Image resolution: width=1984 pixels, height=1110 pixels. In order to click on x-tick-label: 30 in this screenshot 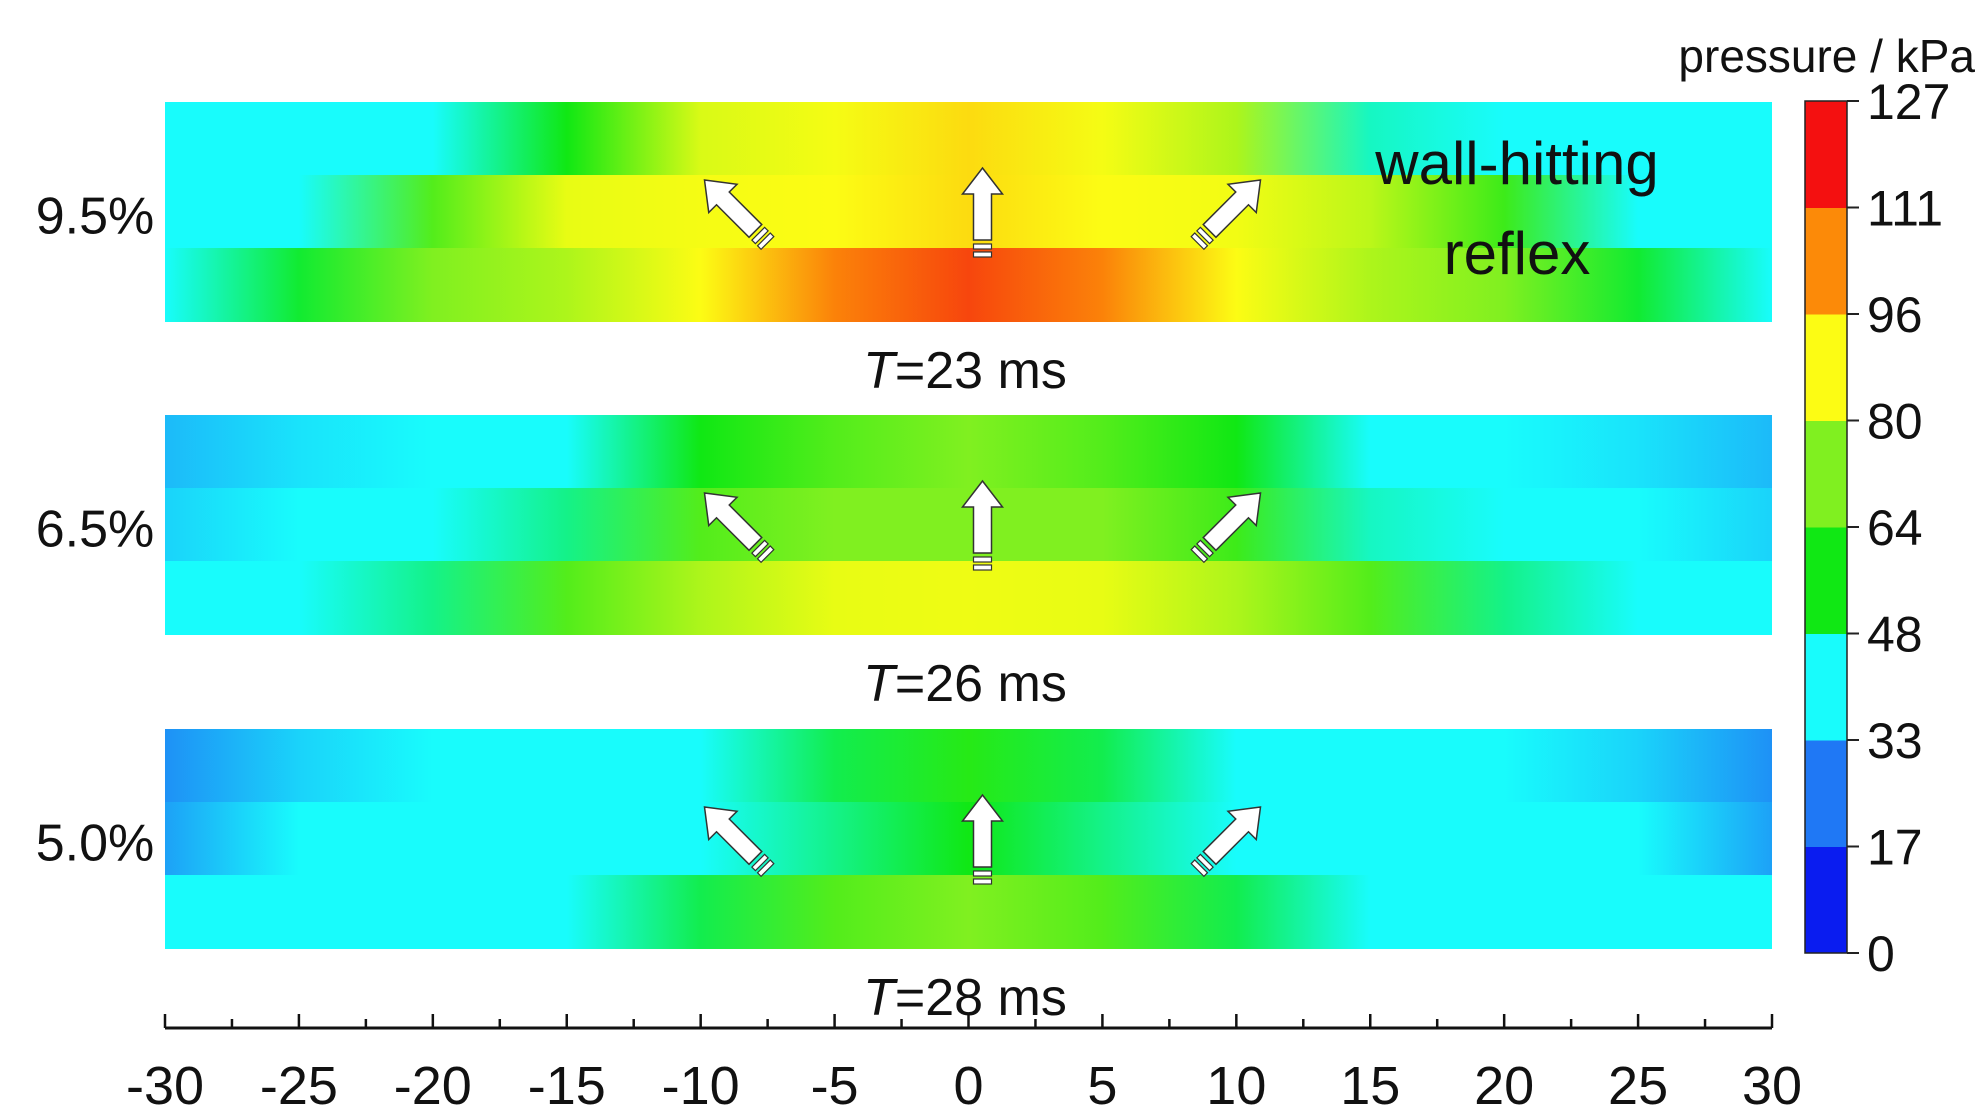, I will do `click(1772, 1083)`.